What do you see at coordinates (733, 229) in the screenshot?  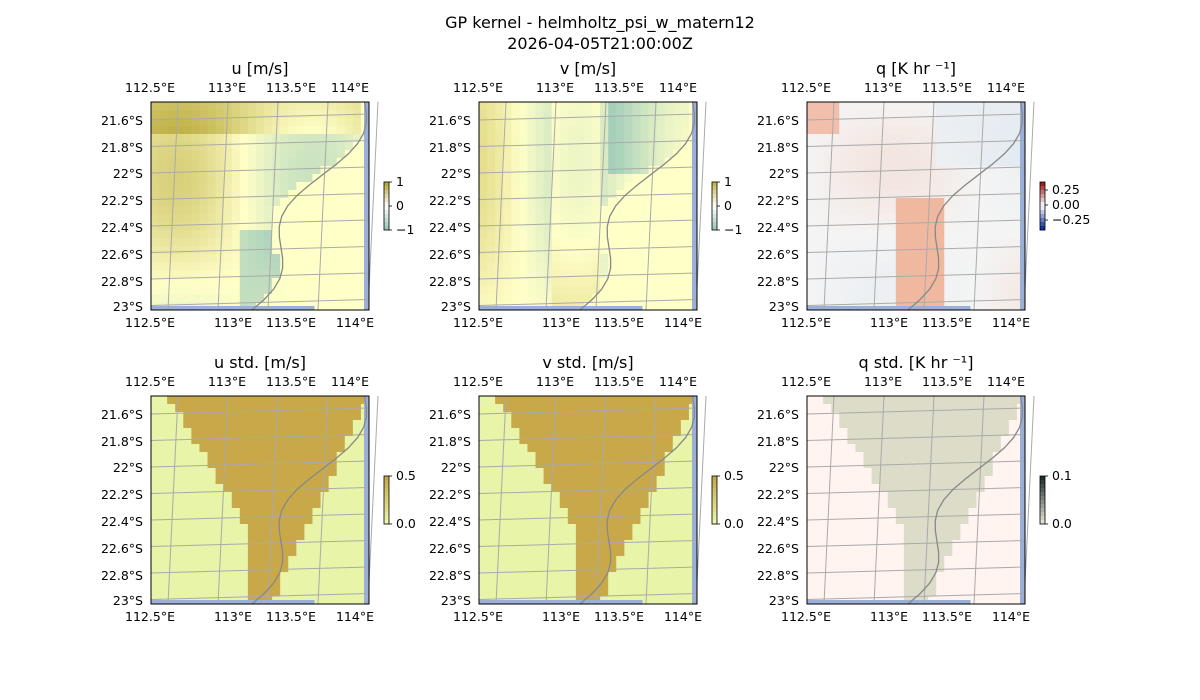 I see `colorbar-tick-label: −1` at bounding box center [733, 229].